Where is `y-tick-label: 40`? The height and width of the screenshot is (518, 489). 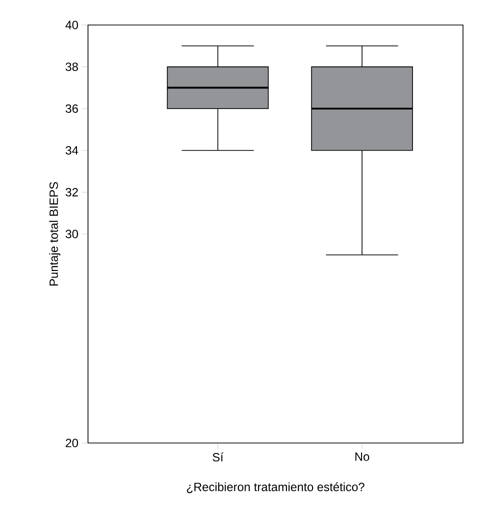 y-tick-label: 40 is located at coordinates (71, 25).